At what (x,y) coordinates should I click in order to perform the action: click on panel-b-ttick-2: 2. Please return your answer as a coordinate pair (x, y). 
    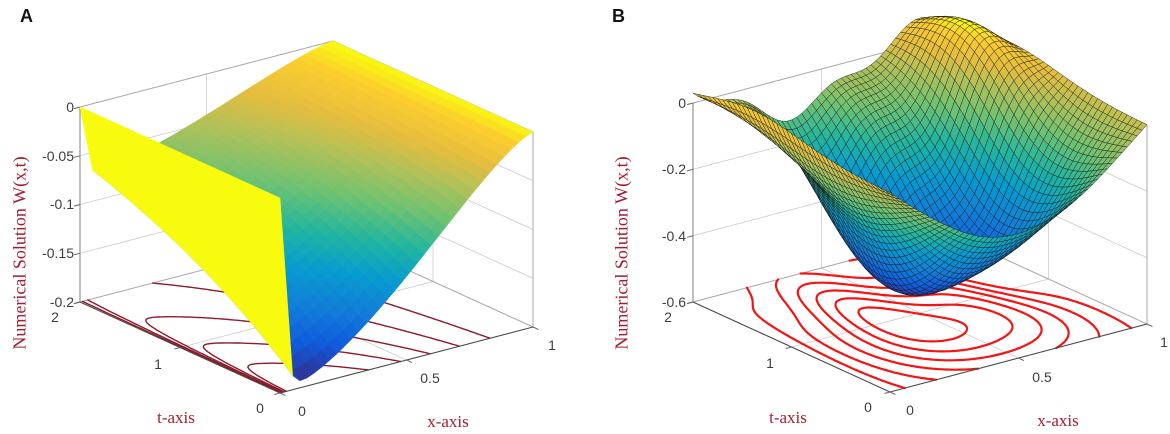
    Looking at the image, I should click on (668, 317).